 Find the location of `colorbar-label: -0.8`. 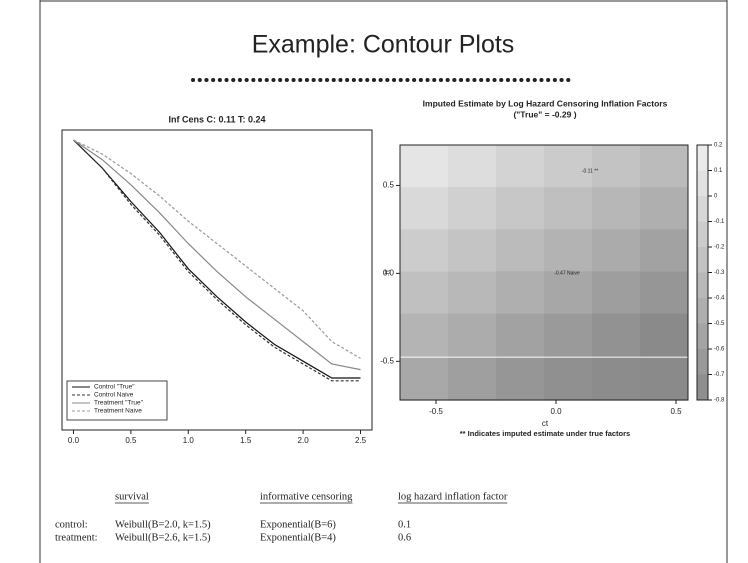

colorbar-label: -0.8 is located at coordinates (719, 401).